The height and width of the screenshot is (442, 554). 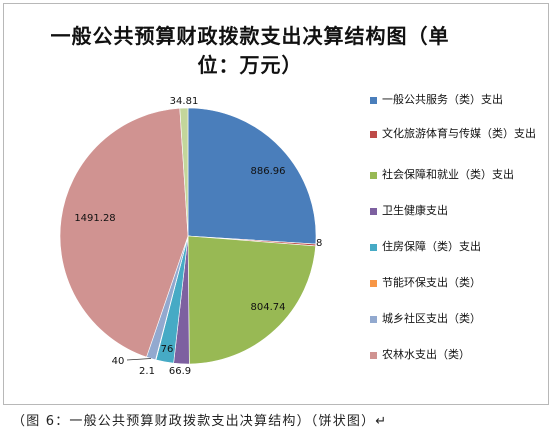 I want to click on chart-title-line1: 一般公共预算财政拨款支出决算结构图（单, so click(x=250, y=36).